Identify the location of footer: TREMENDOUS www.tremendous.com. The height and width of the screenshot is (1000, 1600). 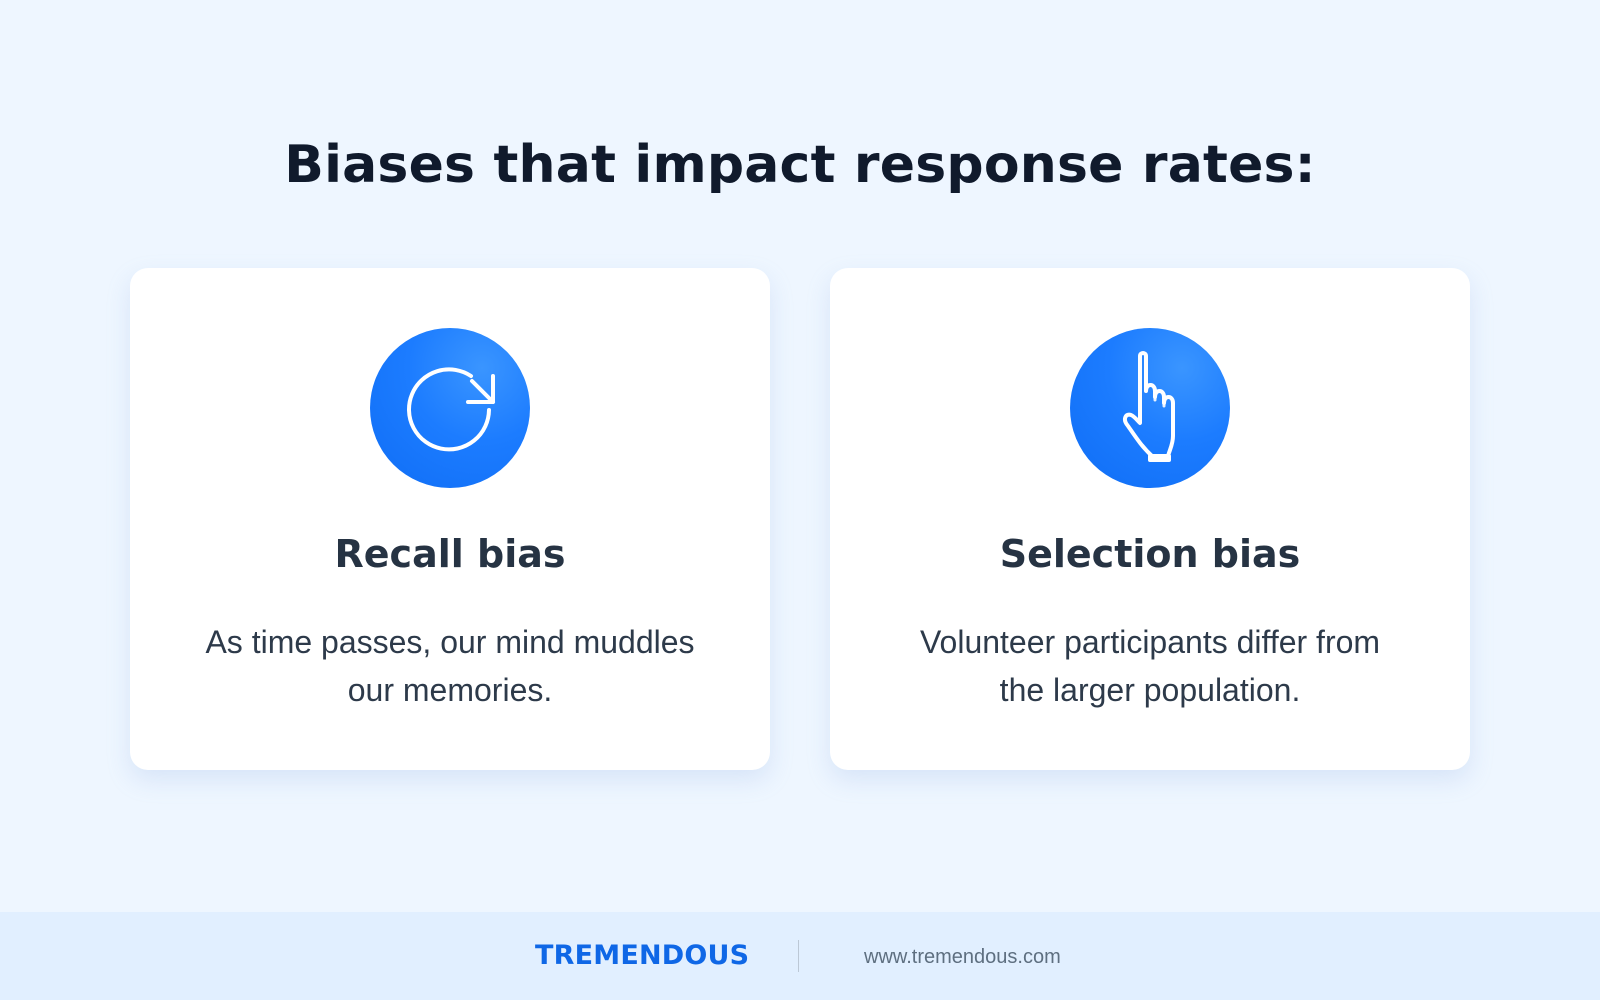
(800, 956).